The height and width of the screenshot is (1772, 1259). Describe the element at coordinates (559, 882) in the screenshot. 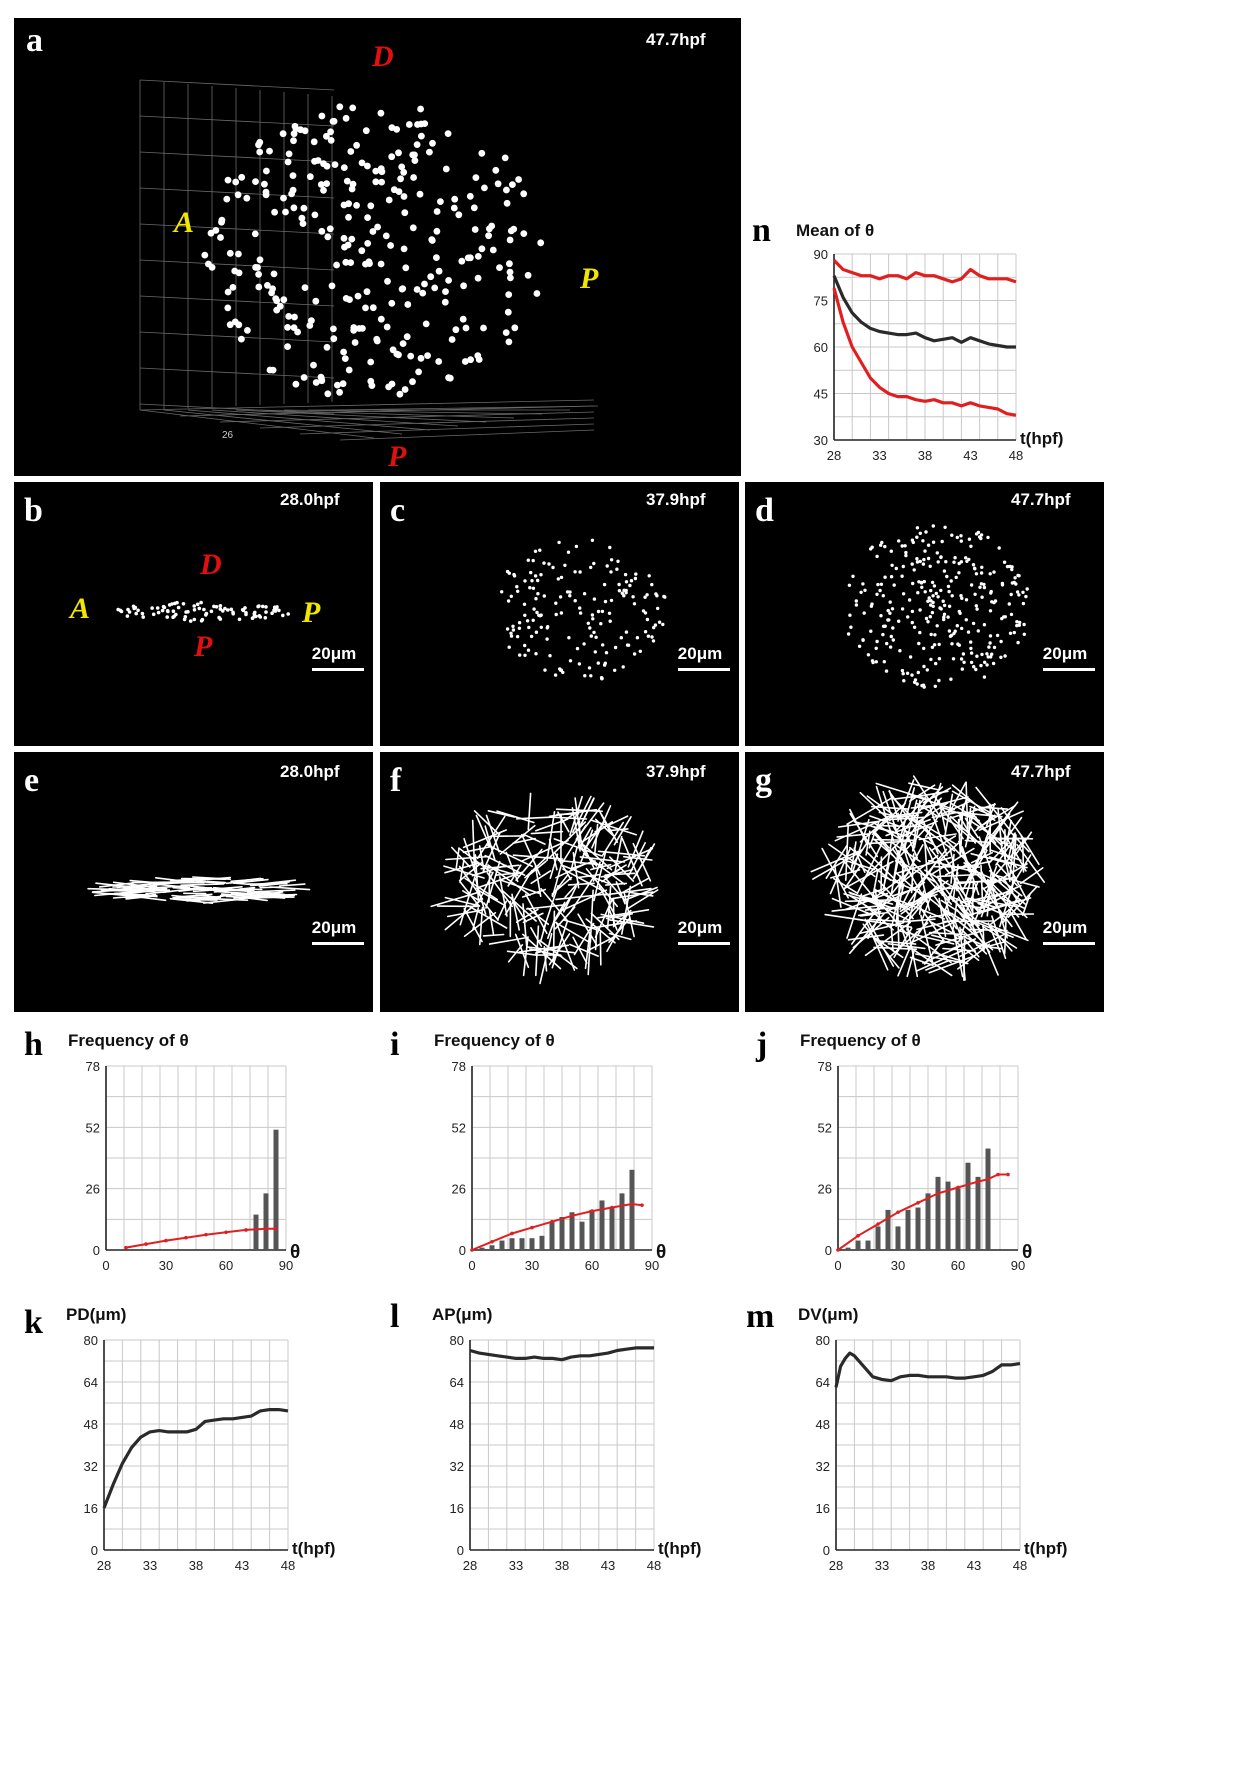

I see `panel-f: f 37.9hpf 20μm` at that location.